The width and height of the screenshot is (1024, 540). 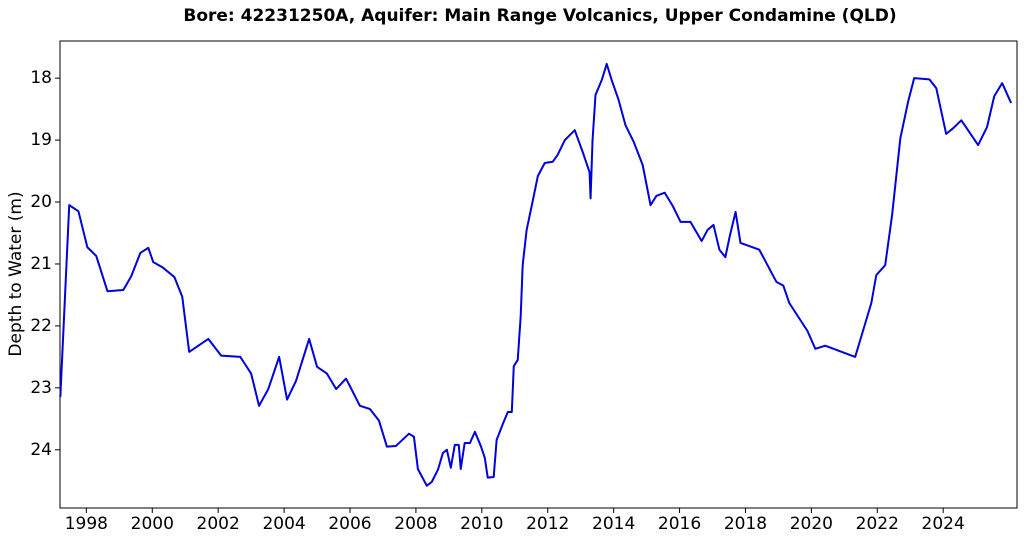 I want to click on y-tick-label: 21, so click(x=41, y=264).